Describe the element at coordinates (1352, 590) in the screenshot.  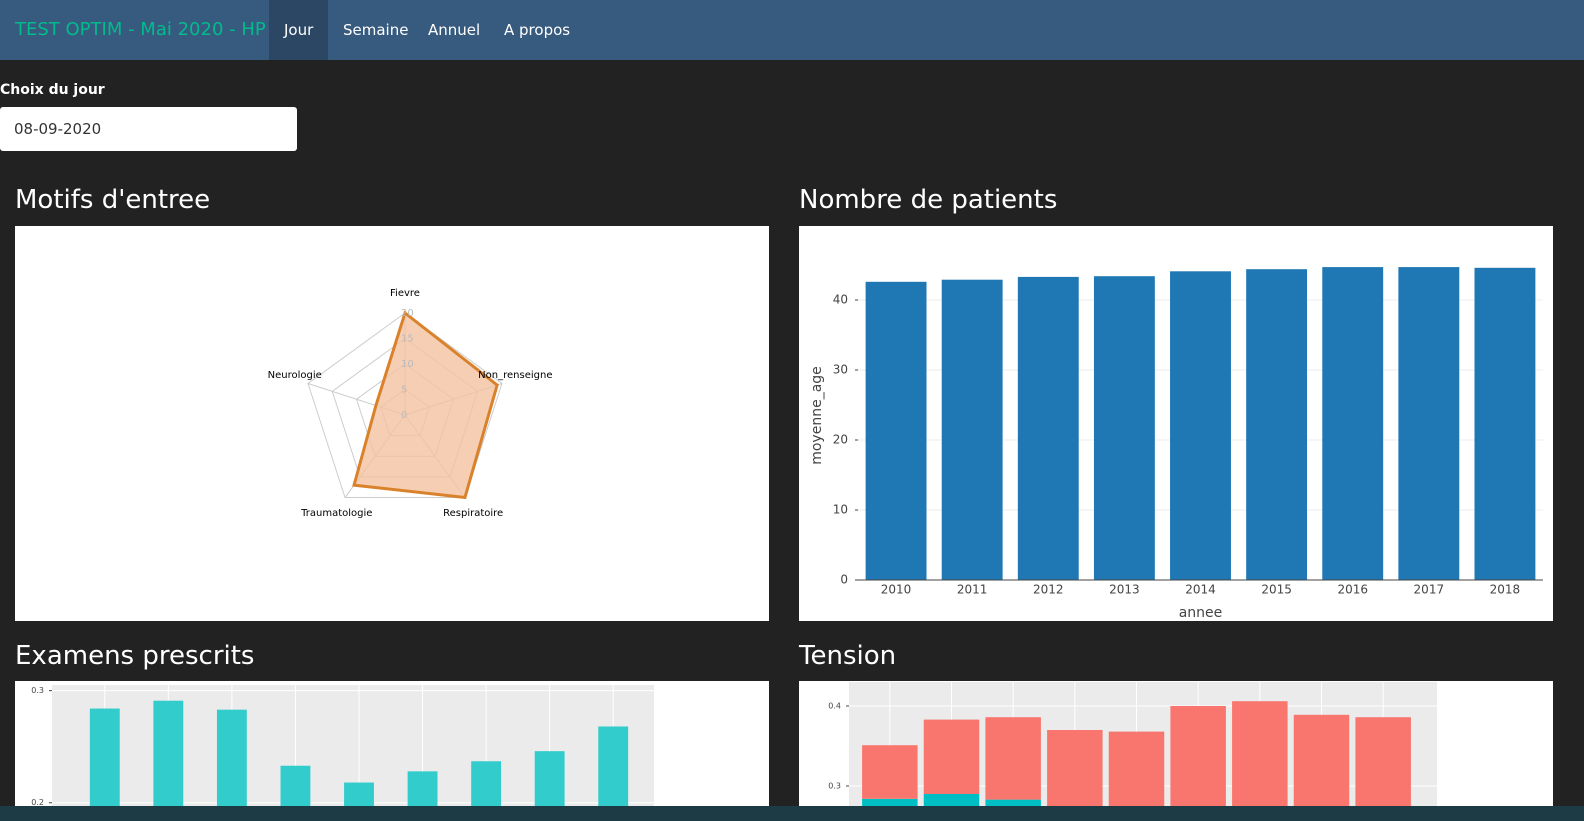
I see `x-tick-label: 2016` at that location.